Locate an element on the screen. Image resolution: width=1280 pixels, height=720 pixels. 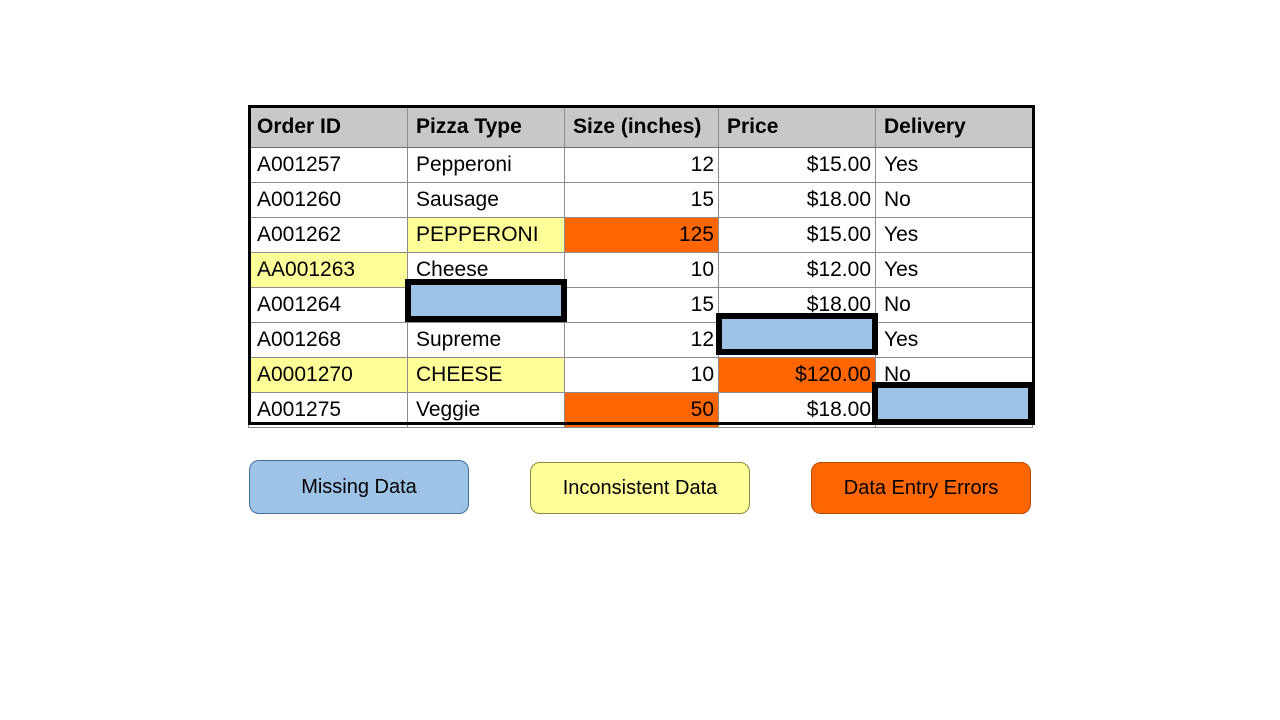
legend-inconsistent-label: Inconsistent Data is located at coordinates (640, 487).